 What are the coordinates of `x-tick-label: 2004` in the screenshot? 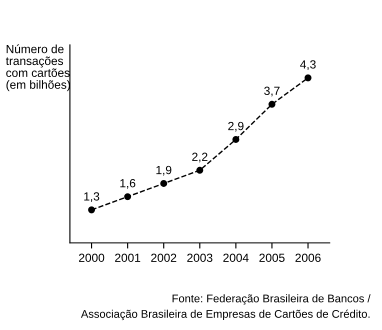 It's located at (236, 258).